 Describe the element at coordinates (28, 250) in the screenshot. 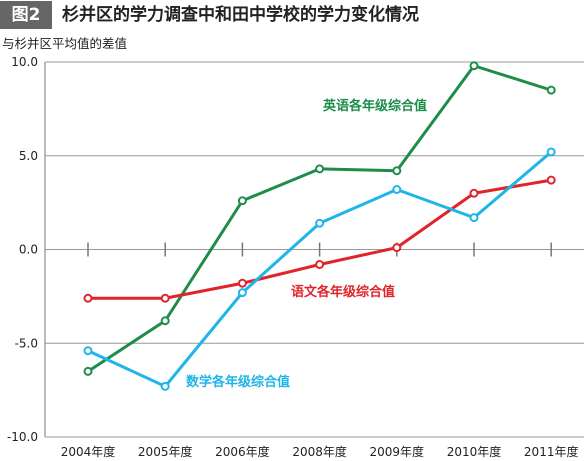

I see `y-tick-label: 0.0` at that location.